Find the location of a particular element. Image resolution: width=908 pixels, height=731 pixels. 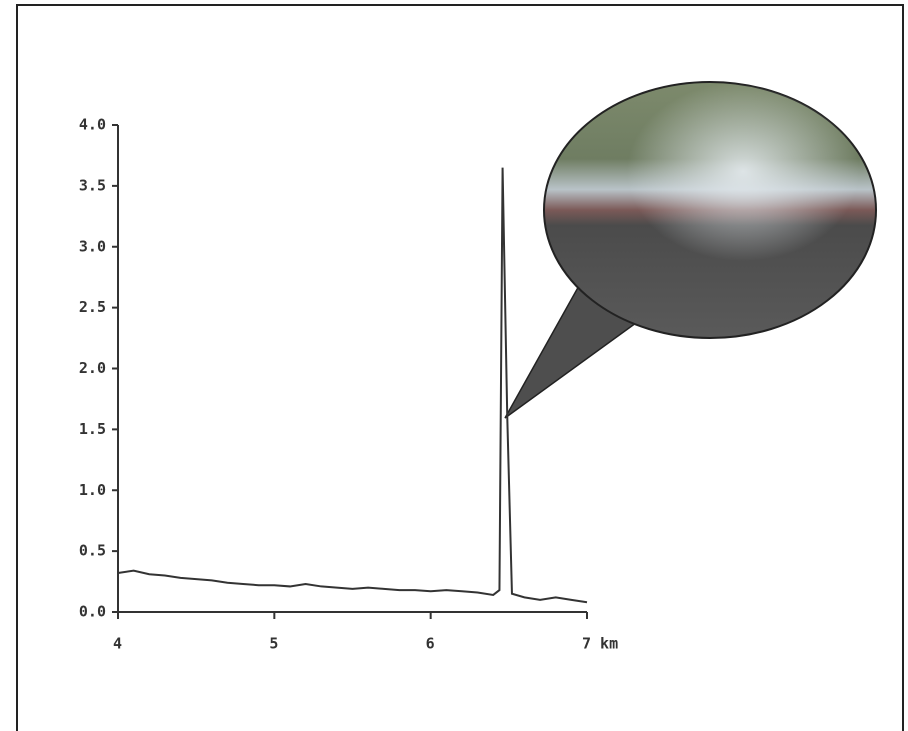

y-tick-label: 1.0 is located at coordinates (92, 490).